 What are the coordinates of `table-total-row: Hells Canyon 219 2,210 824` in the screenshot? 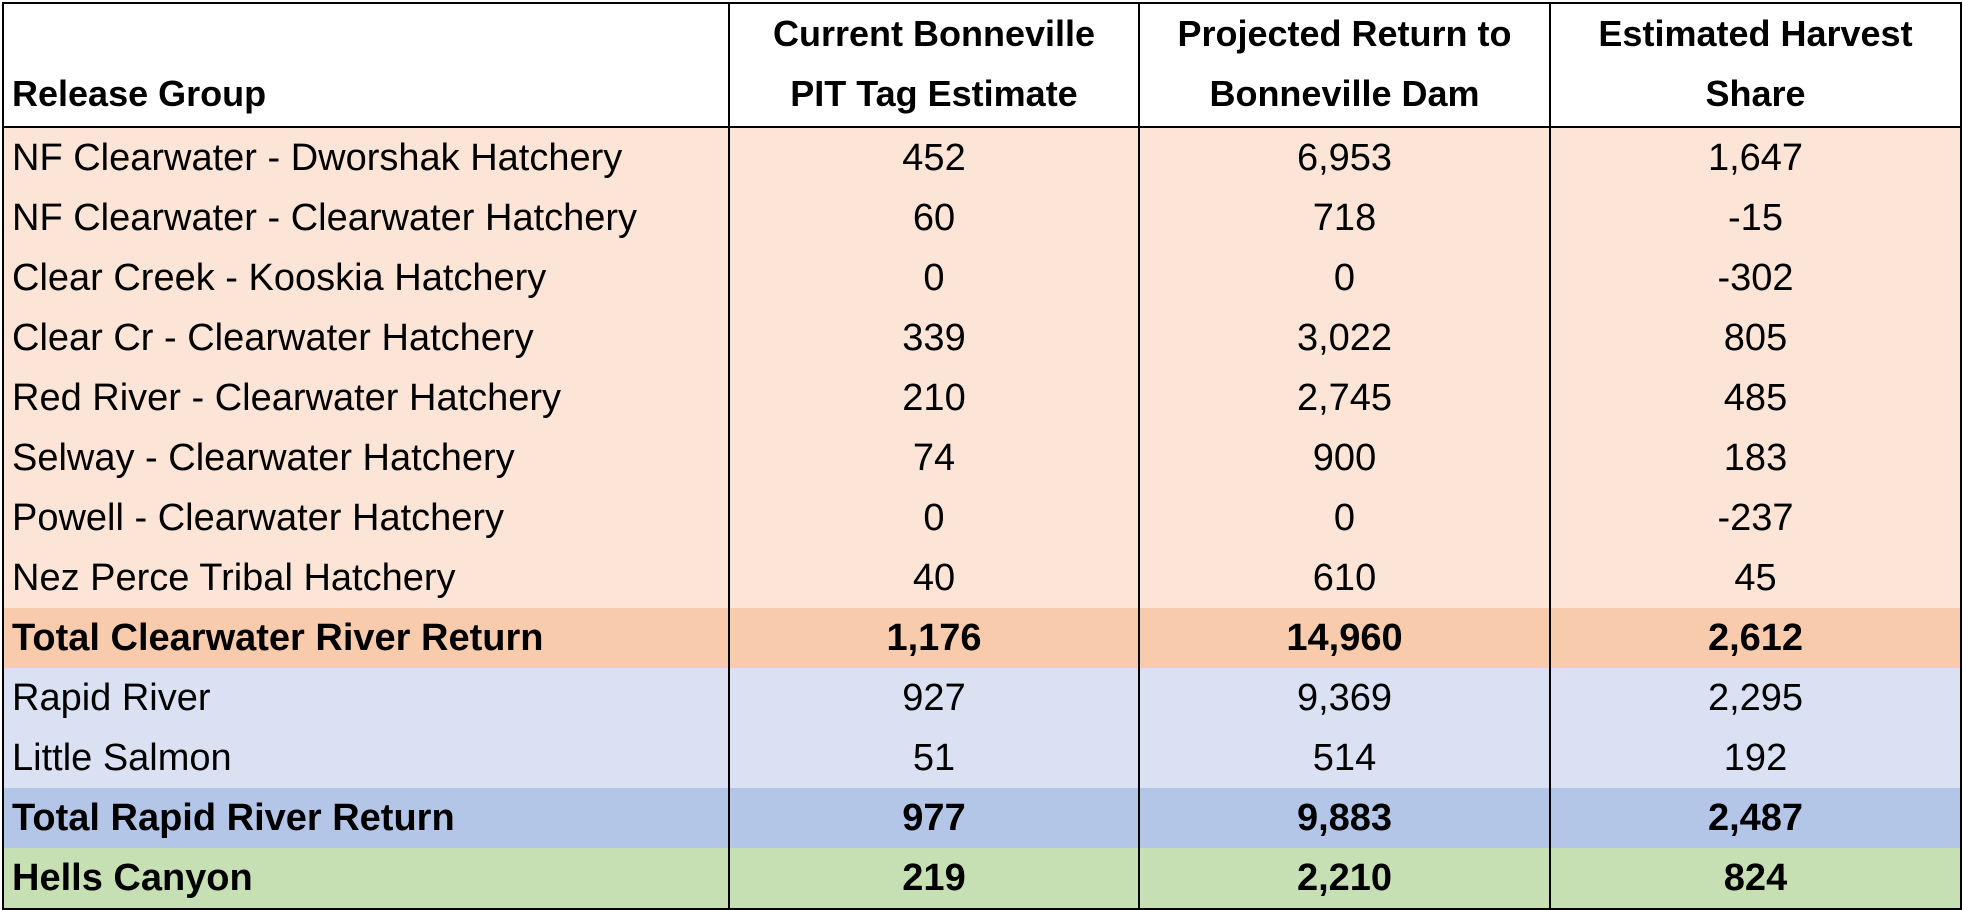 It's located at (982, 879).